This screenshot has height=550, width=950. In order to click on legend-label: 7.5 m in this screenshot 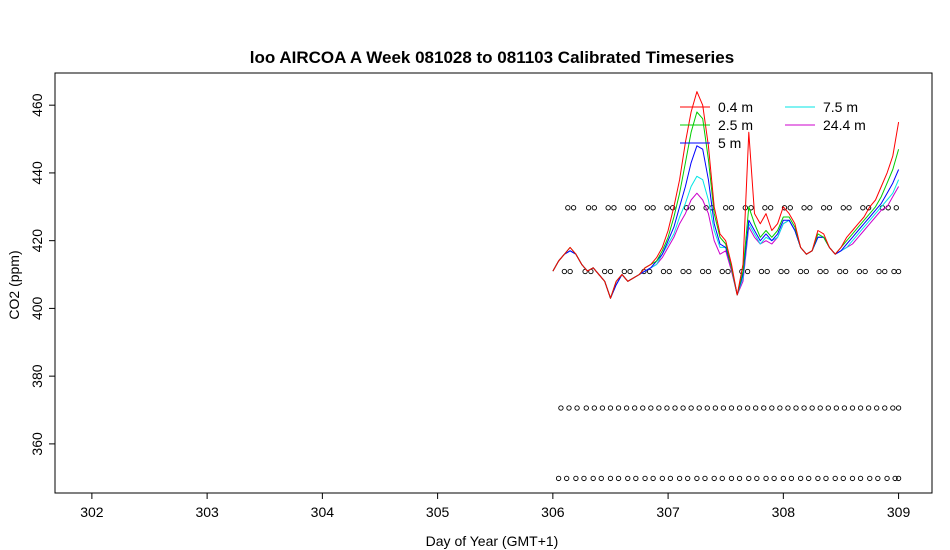, I will do `click(840, 107)`.